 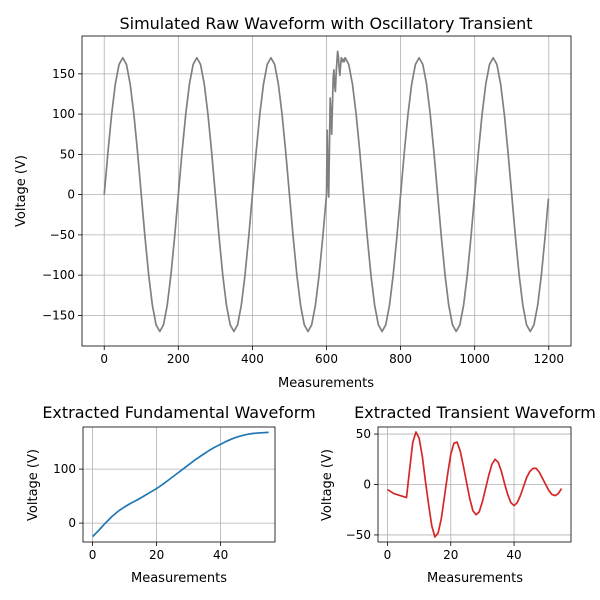 I want to click on raw-chart-y-tick-label: −50, so click(x=62, y=235).